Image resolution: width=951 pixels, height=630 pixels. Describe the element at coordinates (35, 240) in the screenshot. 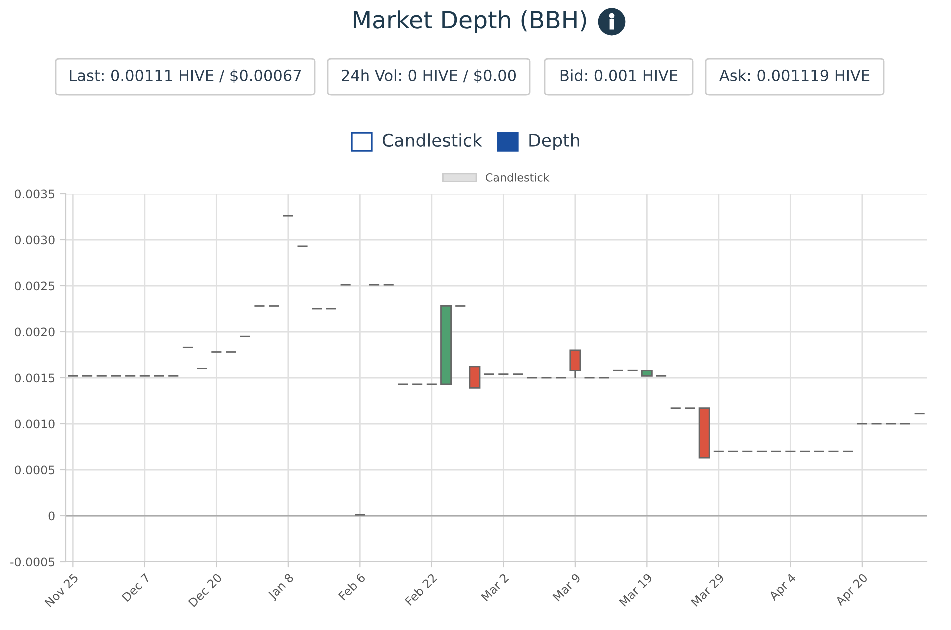

I see `y-tick-label: 0.0030` at that location.